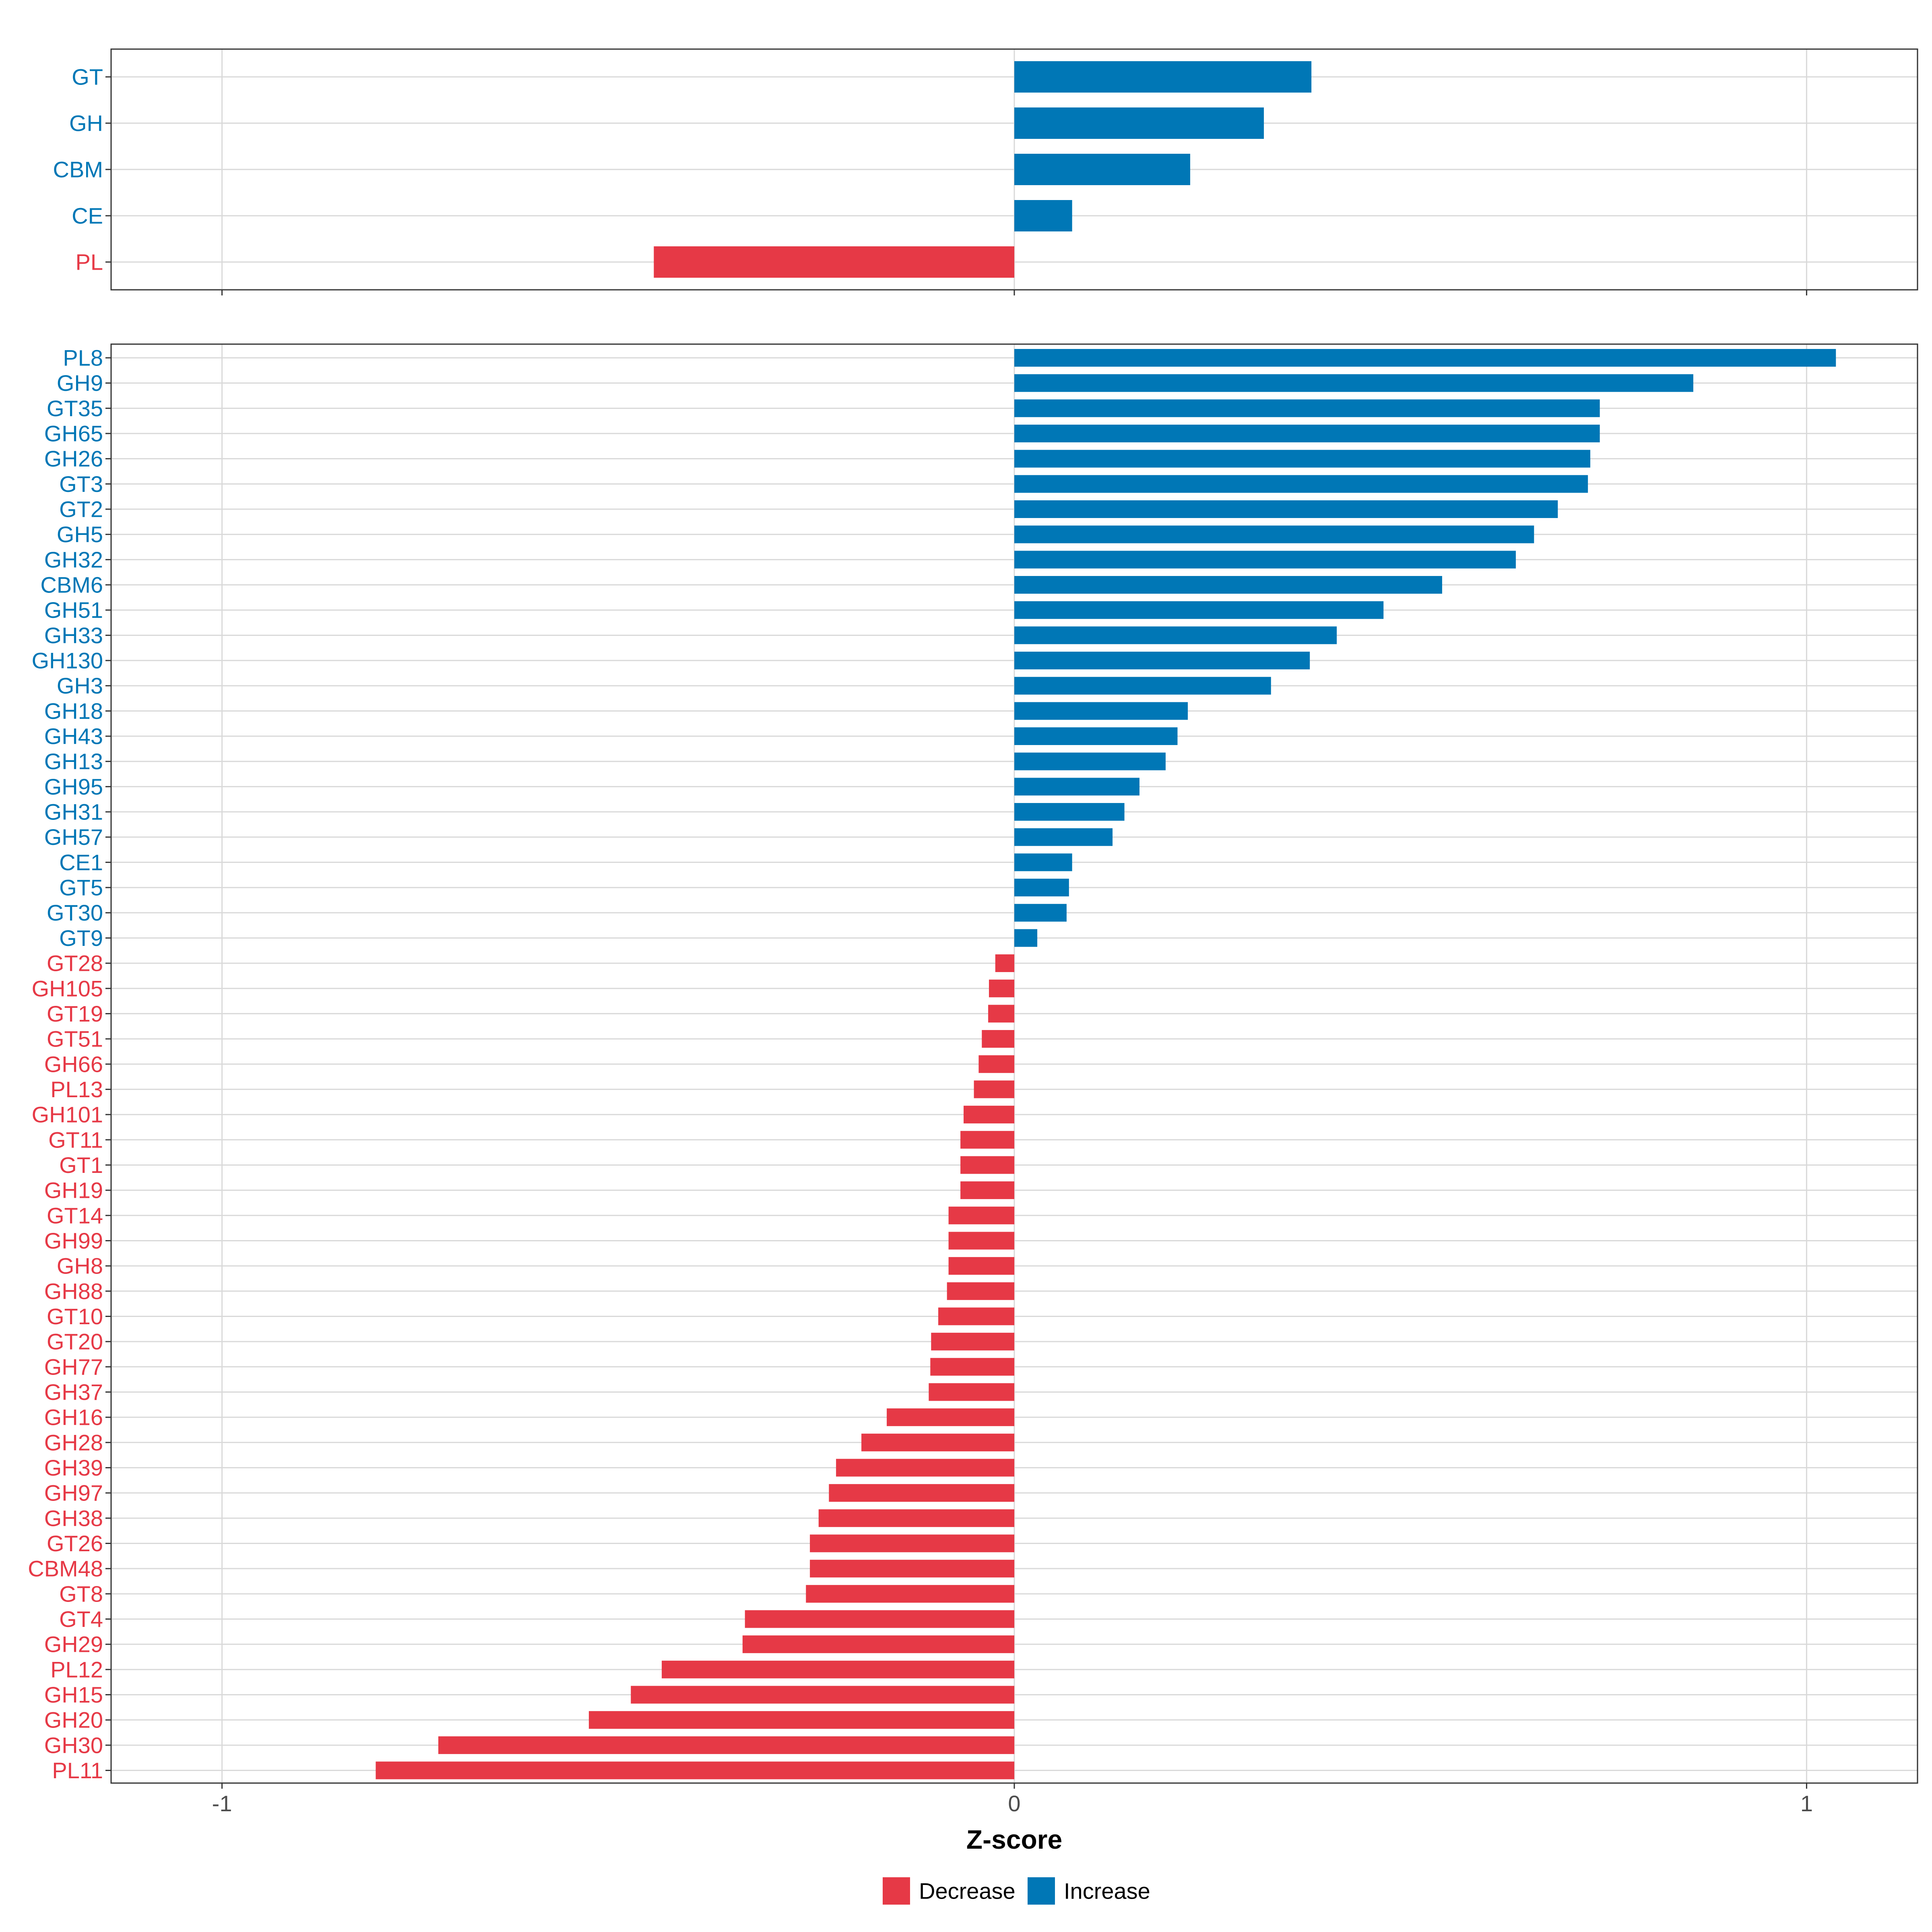  Describe the element at coordinates (75, 1316) in the screenshot. I see `y-tick-label: GT10` at that location.